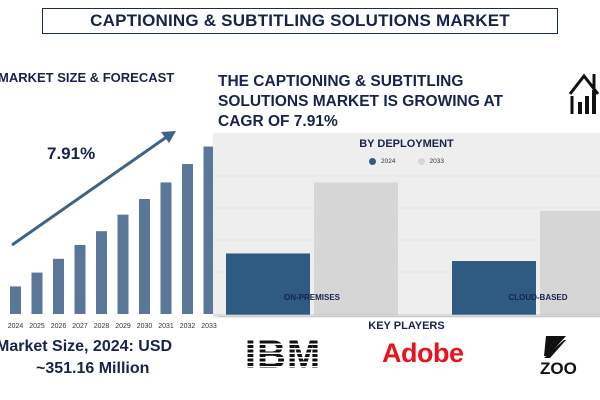 This screenshot has height=400, width=600. I want to click on page-title: CAPTIONING & SUBTITLING SOLUTIONS MARKET, so click(300, 20).